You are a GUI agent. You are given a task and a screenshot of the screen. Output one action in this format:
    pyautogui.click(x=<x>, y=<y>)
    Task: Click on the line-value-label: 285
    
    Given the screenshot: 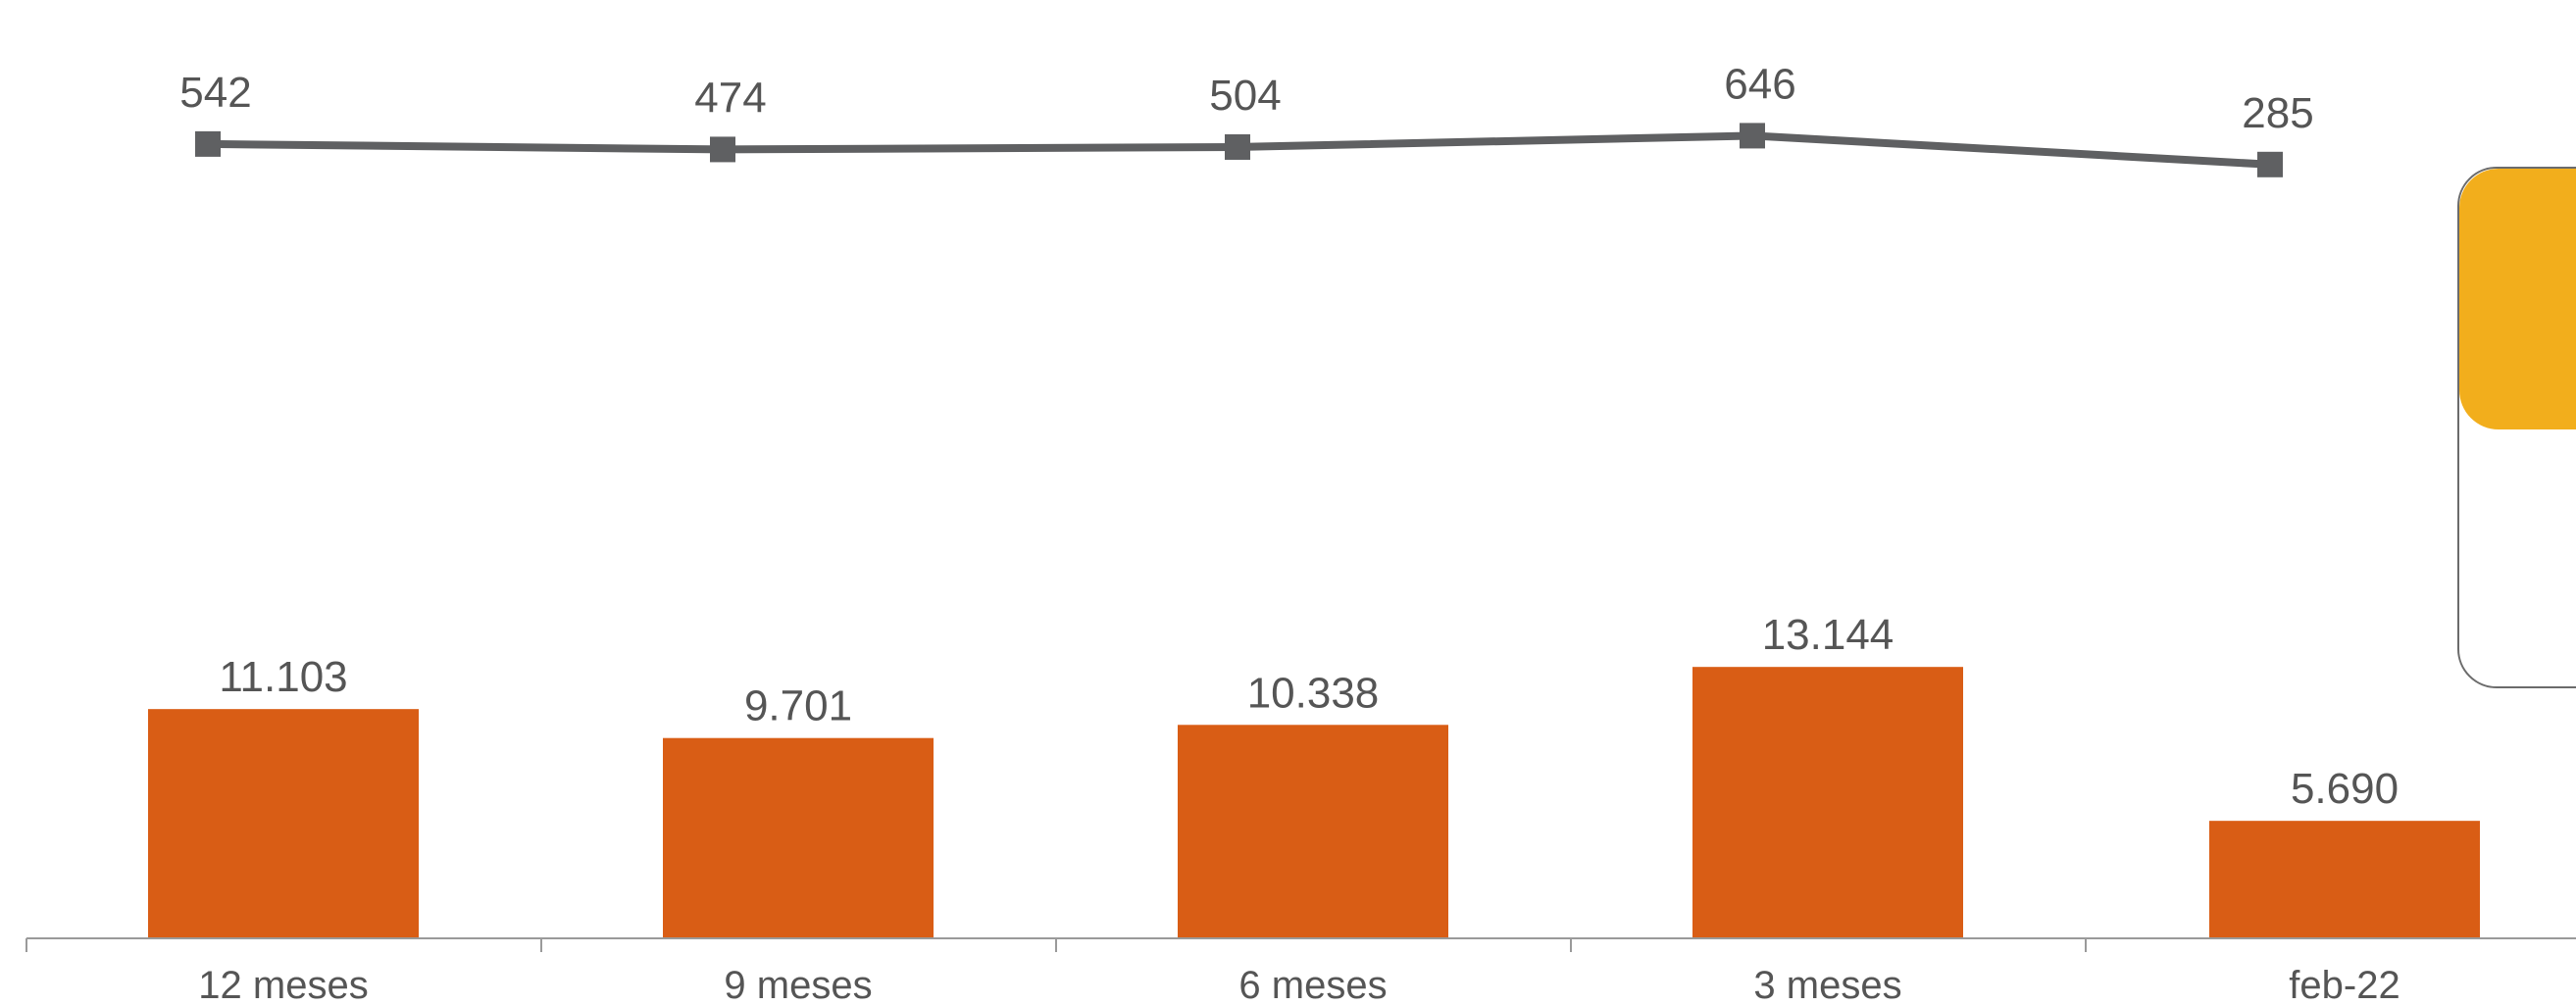 What is the action you would take?
    pyautogui.click(x=2277, y=113)
    